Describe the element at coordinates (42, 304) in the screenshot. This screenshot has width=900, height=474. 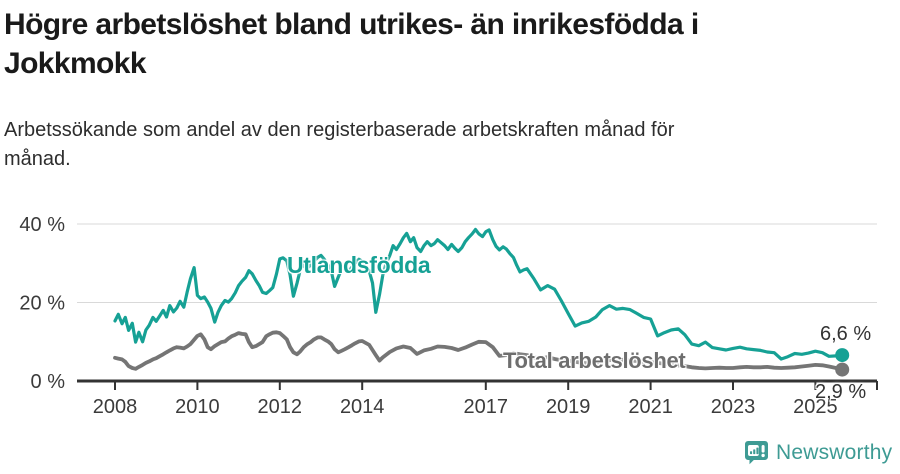
I see `svg-text: 20 %` at that location.